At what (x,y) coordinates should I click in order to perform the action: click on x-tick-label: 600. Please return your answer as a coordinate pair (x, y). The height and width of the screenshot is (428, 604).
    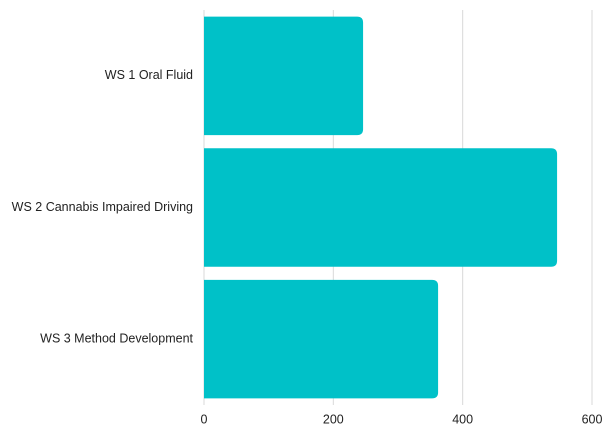
    Looking at the image, I should click on (592, 419).